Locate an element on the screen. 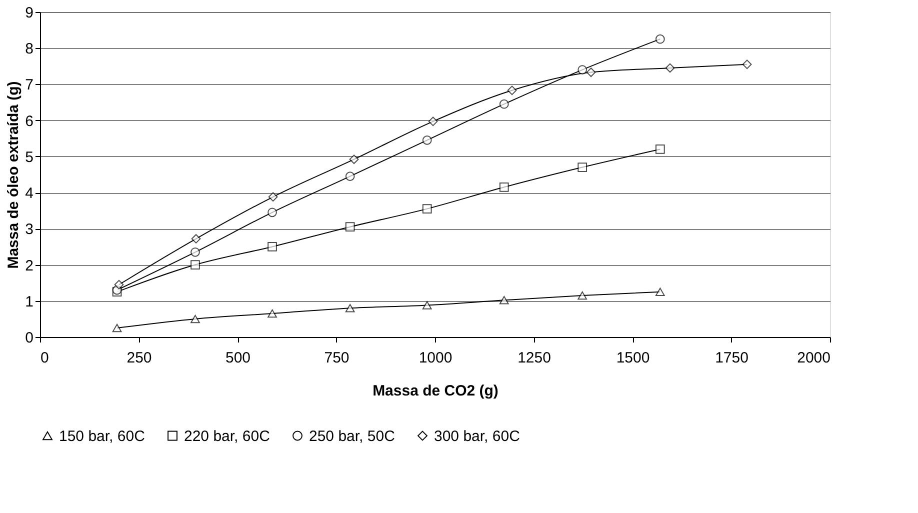 The width and height of the screenshot is (918, 513). y-tick-label: 3 is located at coordinates (29, 229).